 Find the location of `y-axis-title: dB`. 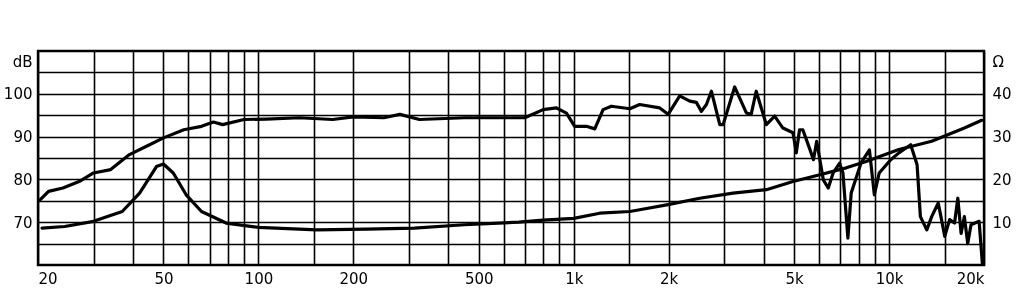

y-axis-title: dB is located at coordinates (22, 61).